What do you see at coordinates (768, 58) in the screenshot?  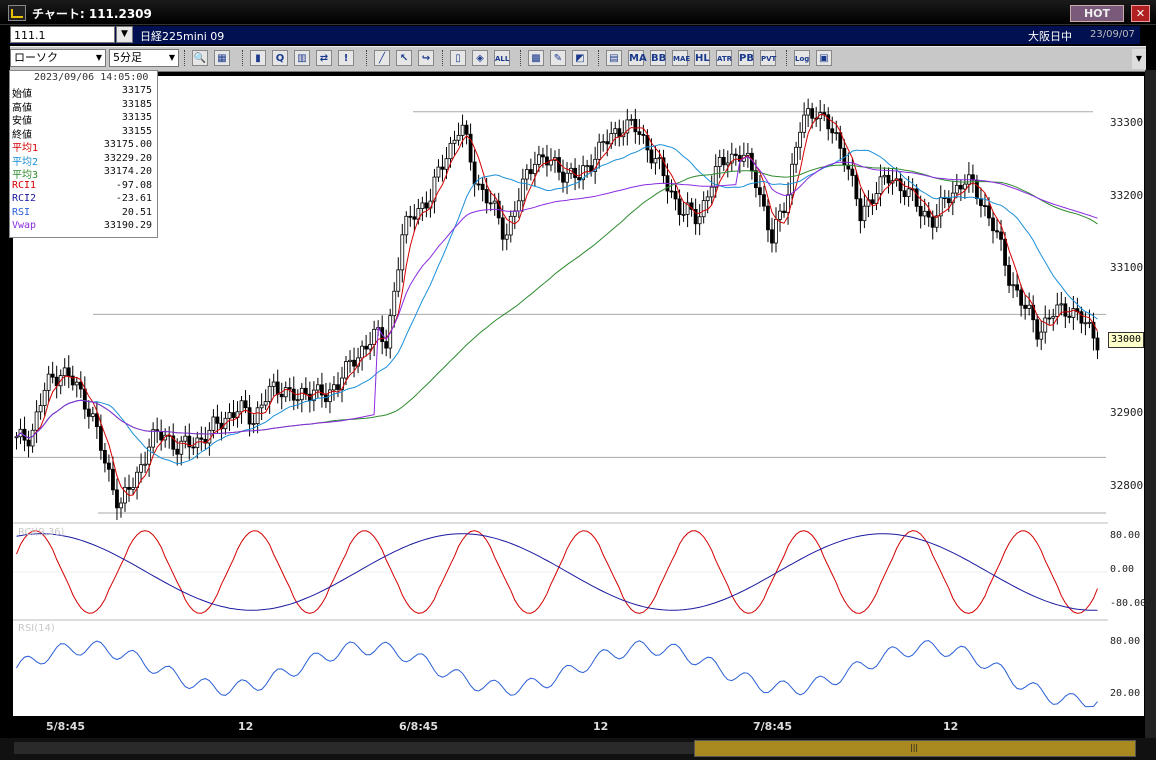 I see `pvt-button: PVT` at bounding box center [768, 58].